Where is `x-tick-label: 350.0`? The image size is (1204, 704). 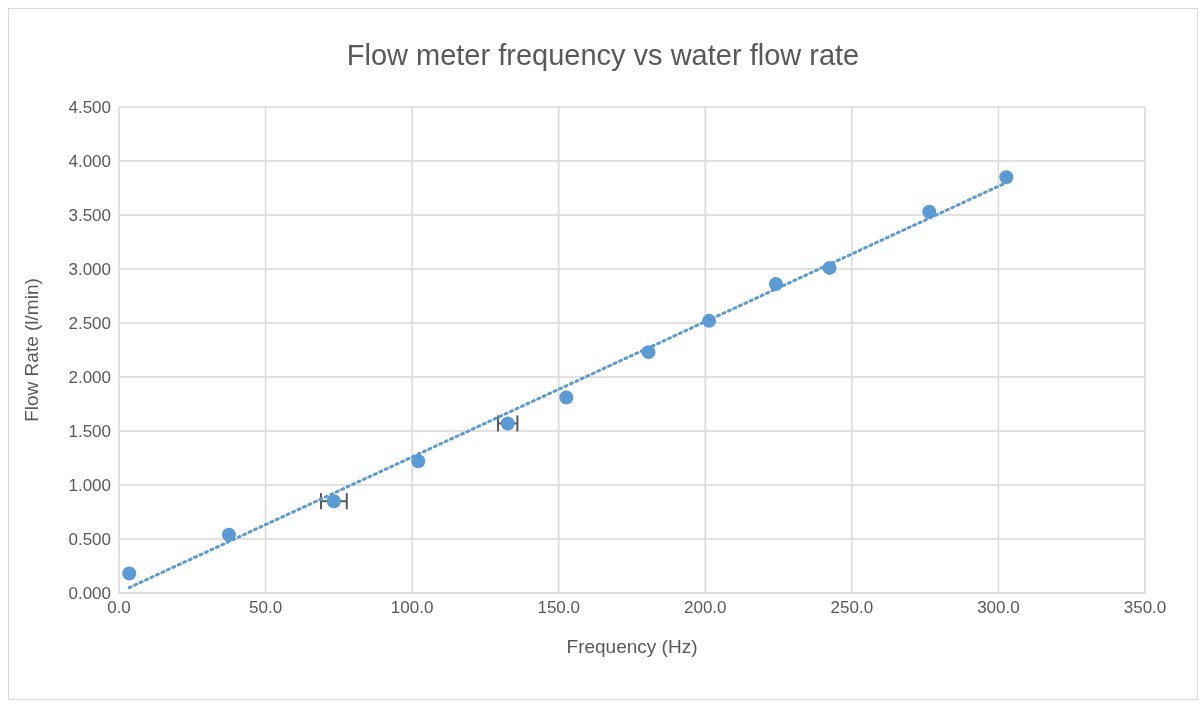
x-tick-label: 350.0 is located at coordinates (1145, 608).